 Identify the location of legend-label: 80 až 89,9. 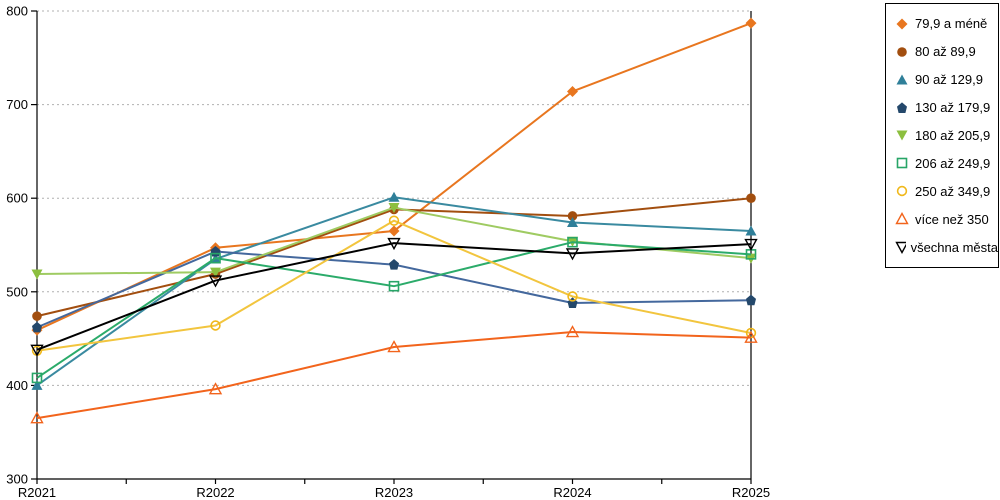
(945, 52).